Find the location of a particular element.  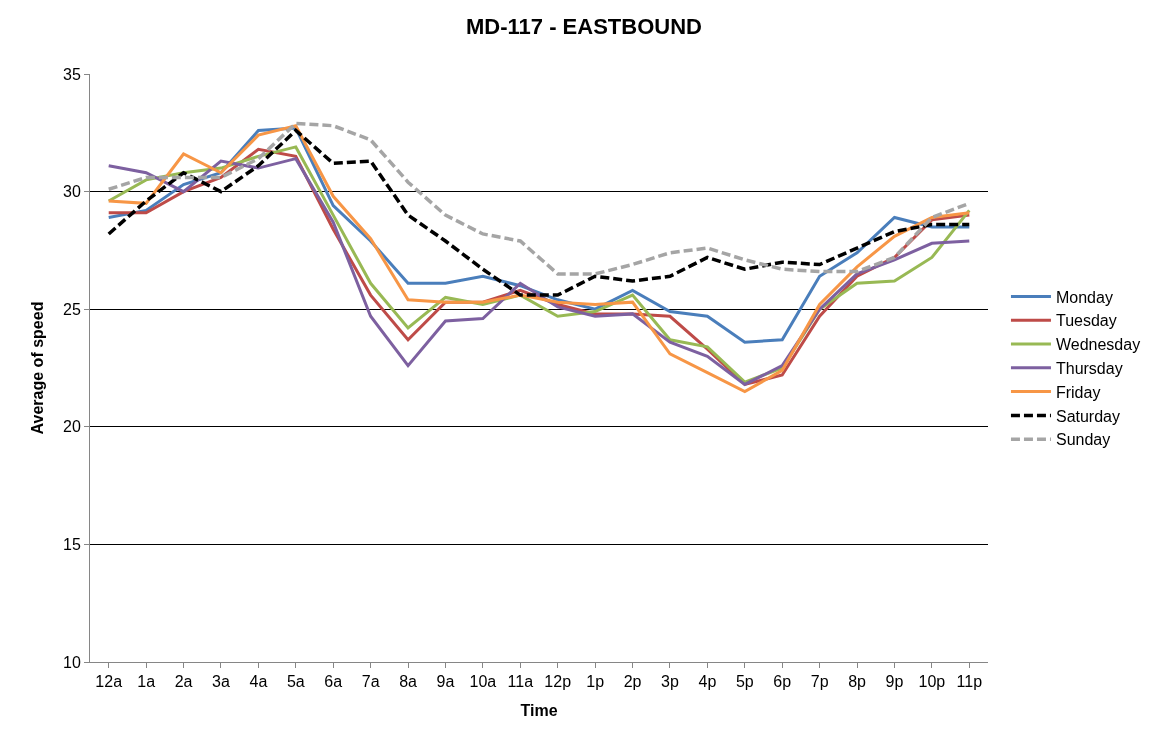

x-tick-label: 6p is located at coordinates (782, 682).